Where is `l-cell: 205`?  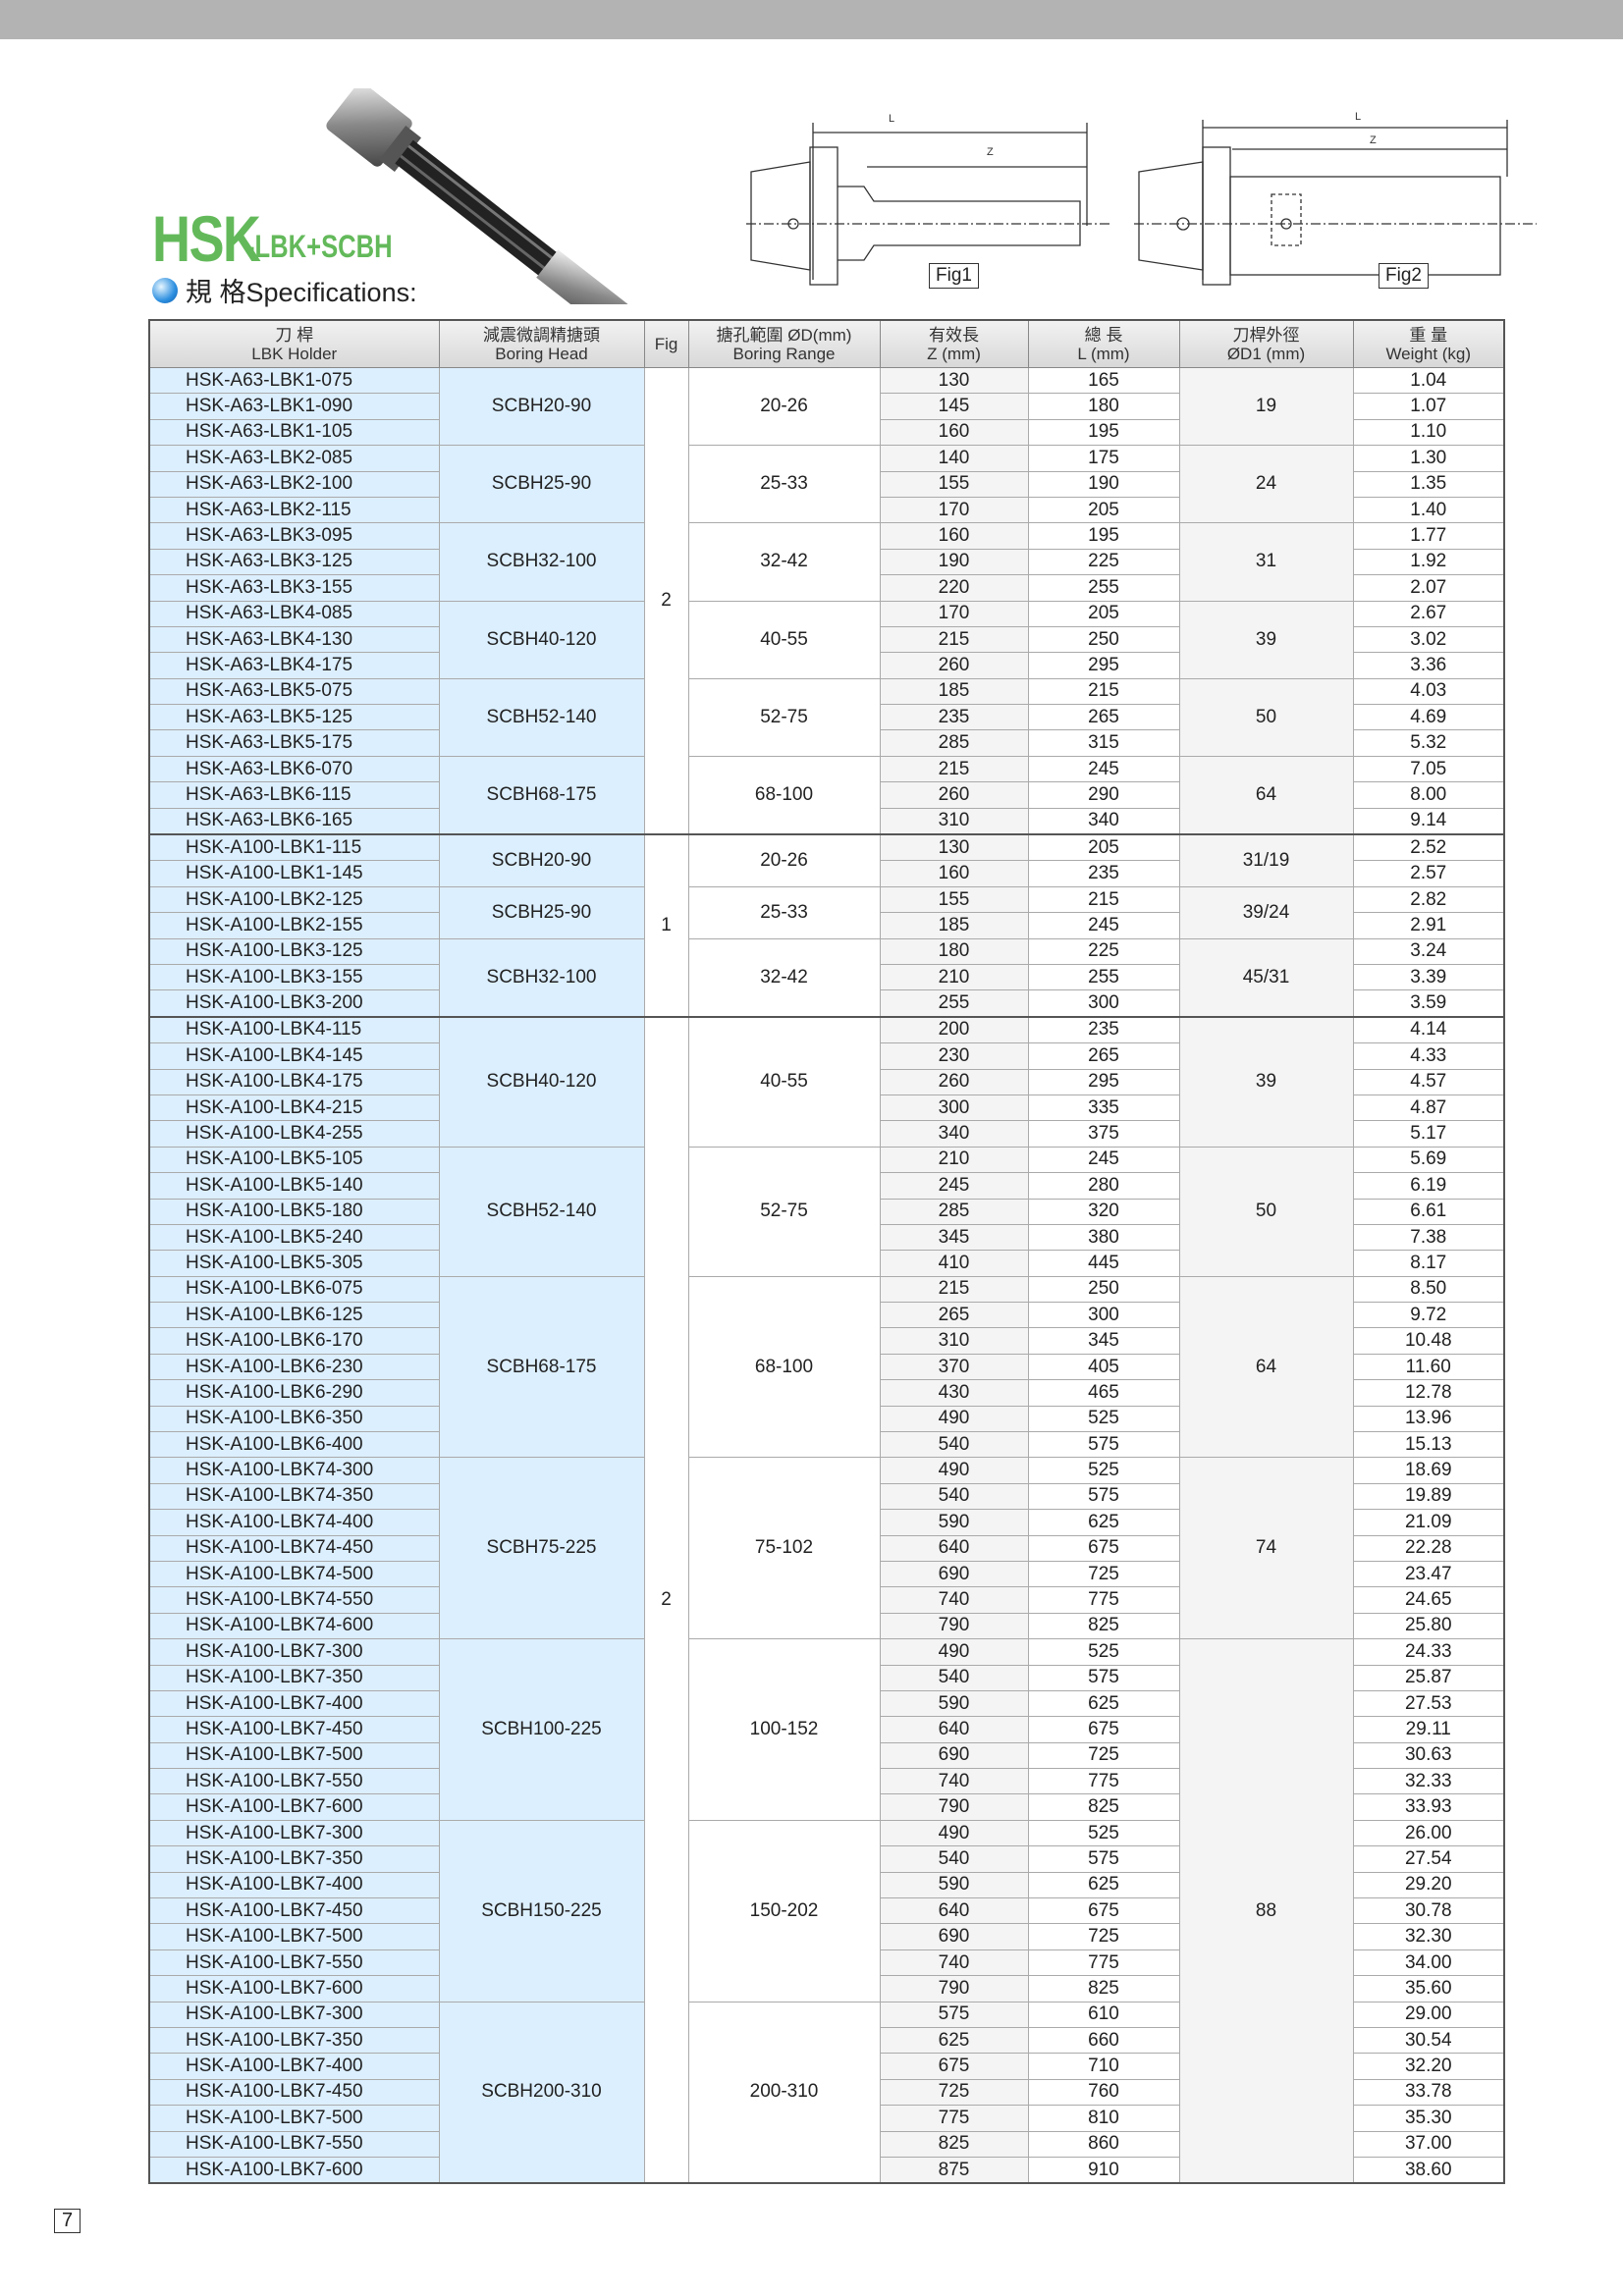 l-cell: 205 is located at coordinates (1103, 848).